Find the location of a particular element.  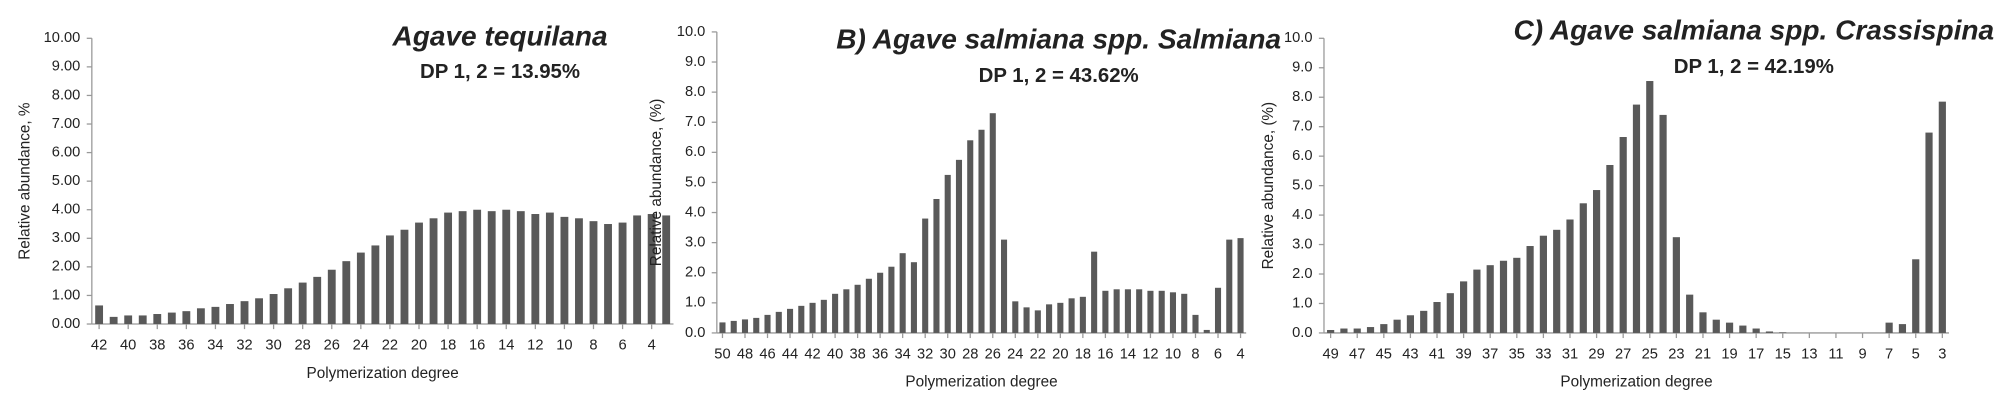

x-tick-label: 18 is located at coordinates (448, 346).